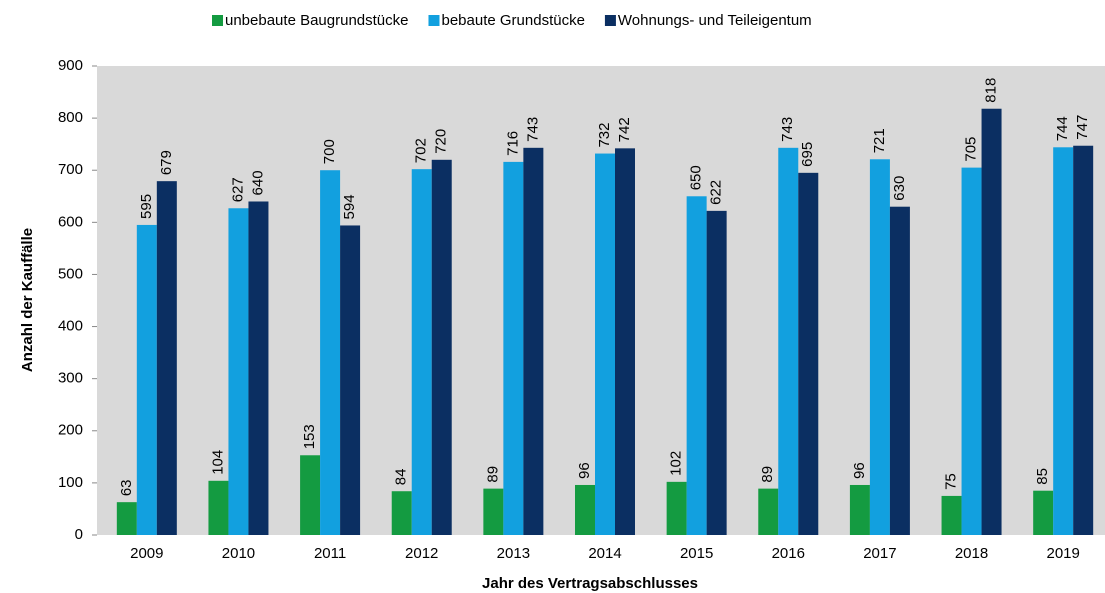 This screenshot has height=593, width=1105. What do you see at coordinates (971, 553) in the screenshot?
I see `x-tick-label: 2018` at bounding box center [971, 553].